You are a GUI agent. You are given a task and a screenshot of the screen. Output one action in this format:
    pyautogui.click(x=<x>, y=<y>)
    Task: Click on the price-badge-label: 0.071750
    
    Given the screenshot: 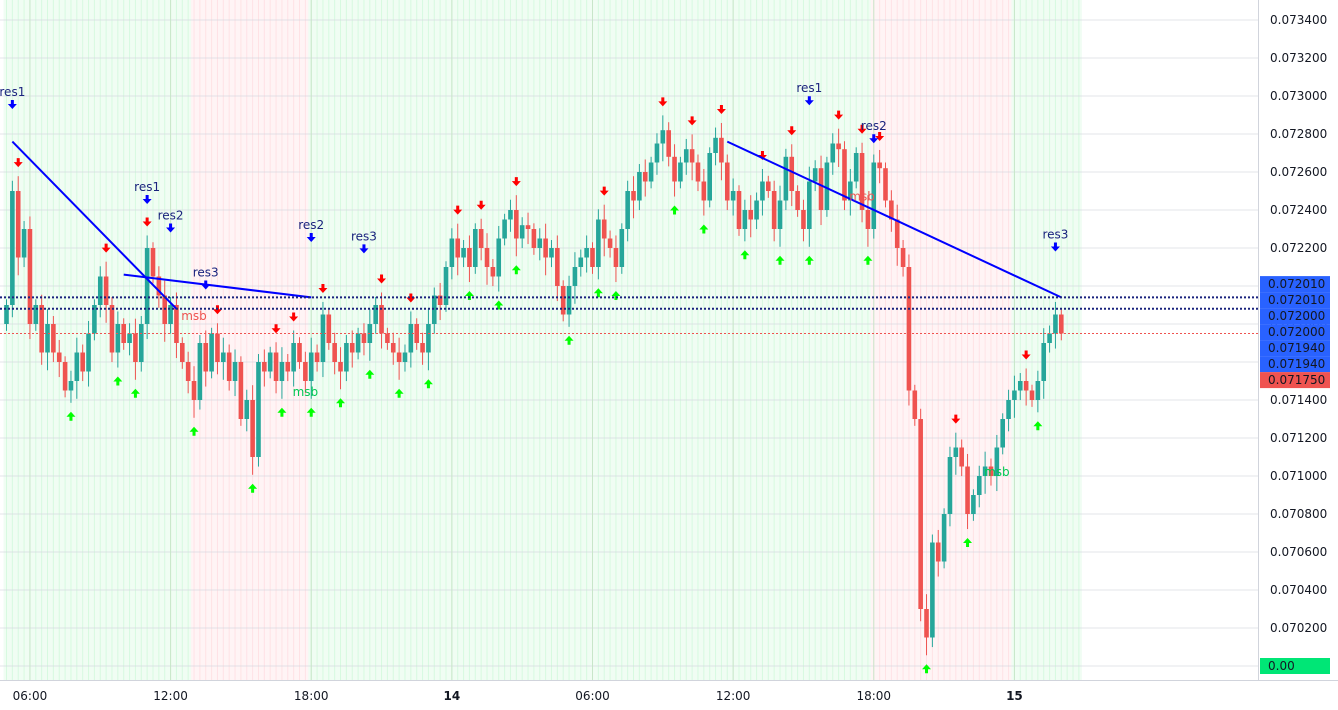 What is the action you would take?
    pyautogui.click(x=1296, y=380)
    